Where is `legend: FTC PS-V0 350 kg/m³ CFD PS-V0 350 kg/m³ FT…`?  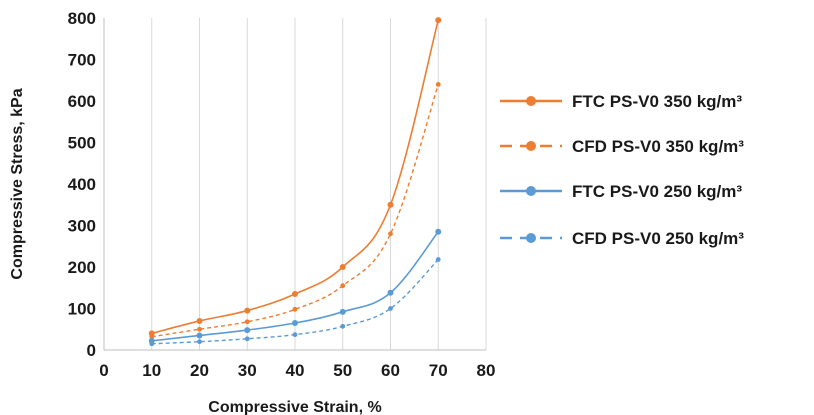 legend: FTC PS-V0 350 kg/m³ CFD PS-V0 350 kg/m³ FT… is located at coordinates (622, 170).